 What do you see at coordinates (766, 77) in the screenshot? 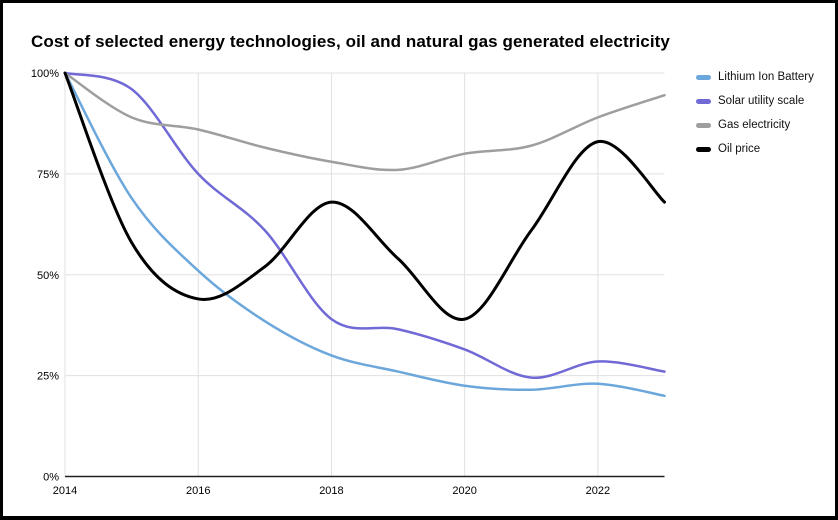
I see `legend-label: Lithium Ion Battery` at bounding box center [766, 77].